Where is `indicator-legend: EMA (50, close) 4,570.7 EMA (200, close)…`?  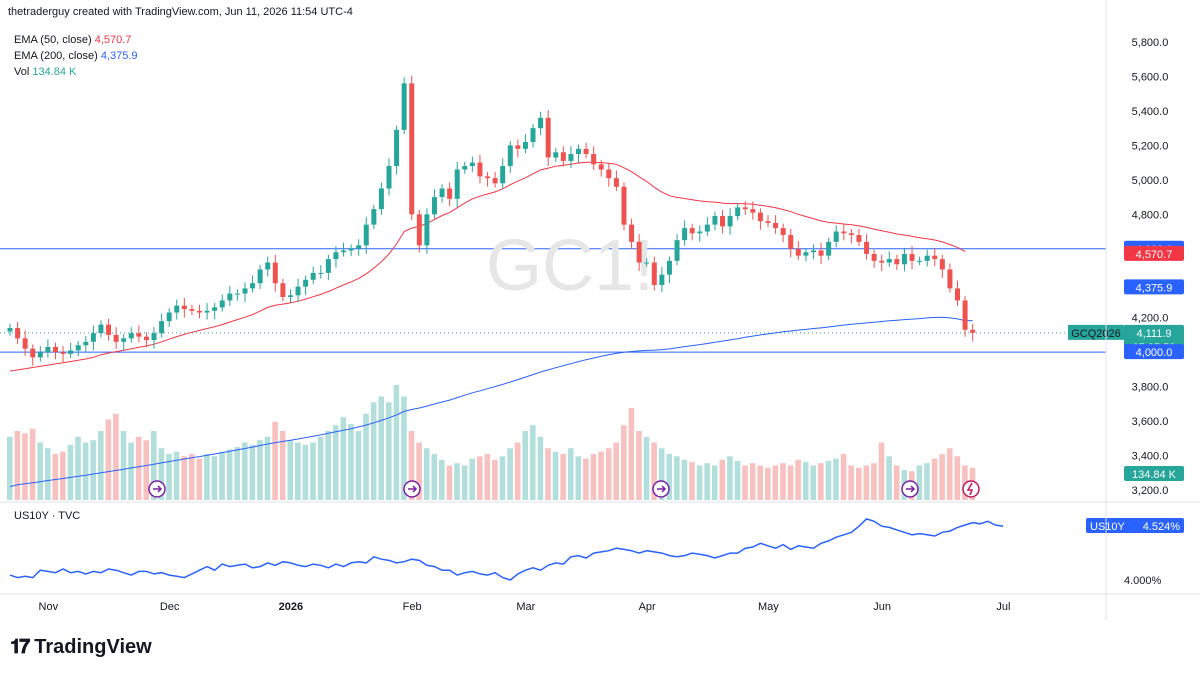 indicator-legend: EMA (50, close) 4,570.7 EMA (200, close)… is located at coordinates (76, 56).